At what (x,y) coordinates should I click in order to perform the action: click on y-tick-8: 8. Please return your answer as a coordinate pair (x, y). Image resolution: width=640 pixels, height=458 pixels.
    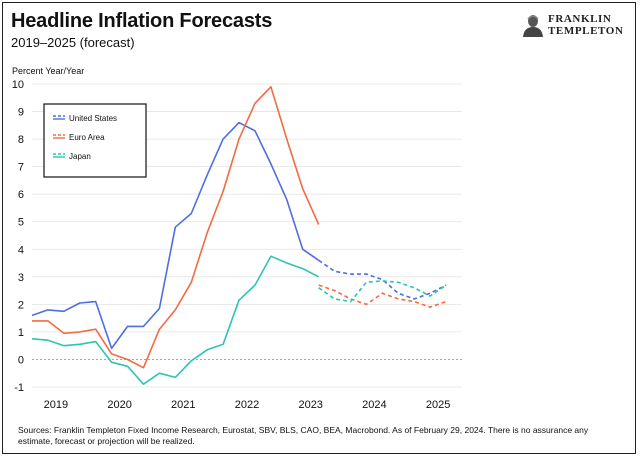
    Looking at the image, I should click on (21, 140).